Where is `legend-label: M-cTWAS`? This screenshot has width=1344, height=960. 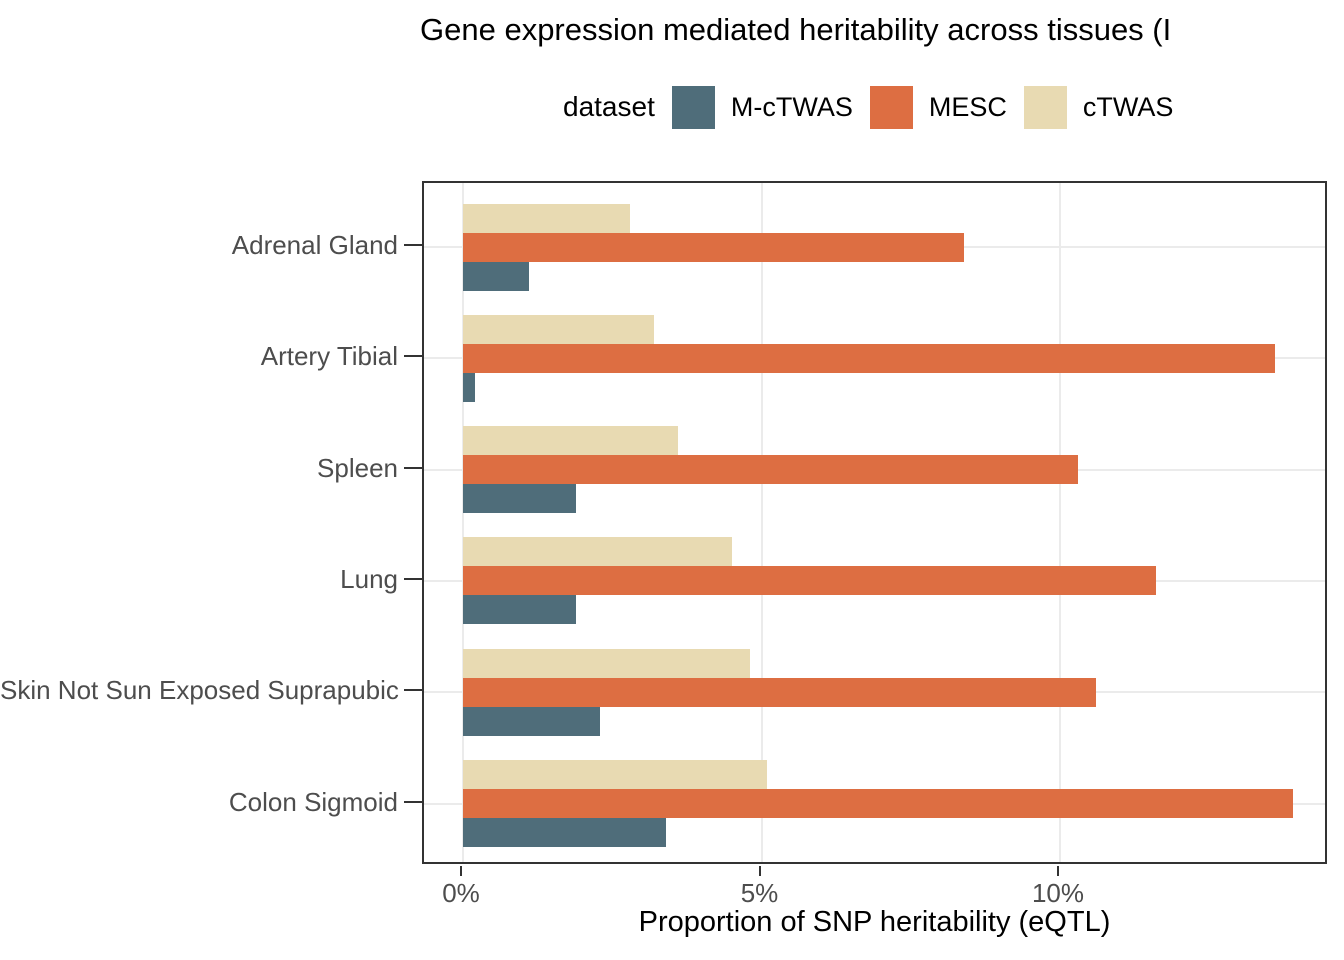 legend-label: M-cTWAS is located at coordinates (791, 106).